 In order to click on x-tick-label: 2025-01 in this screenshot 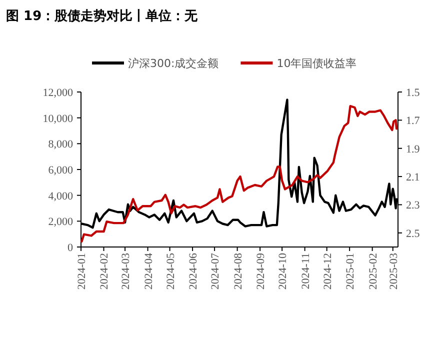, I will do `click(350, 271)`.